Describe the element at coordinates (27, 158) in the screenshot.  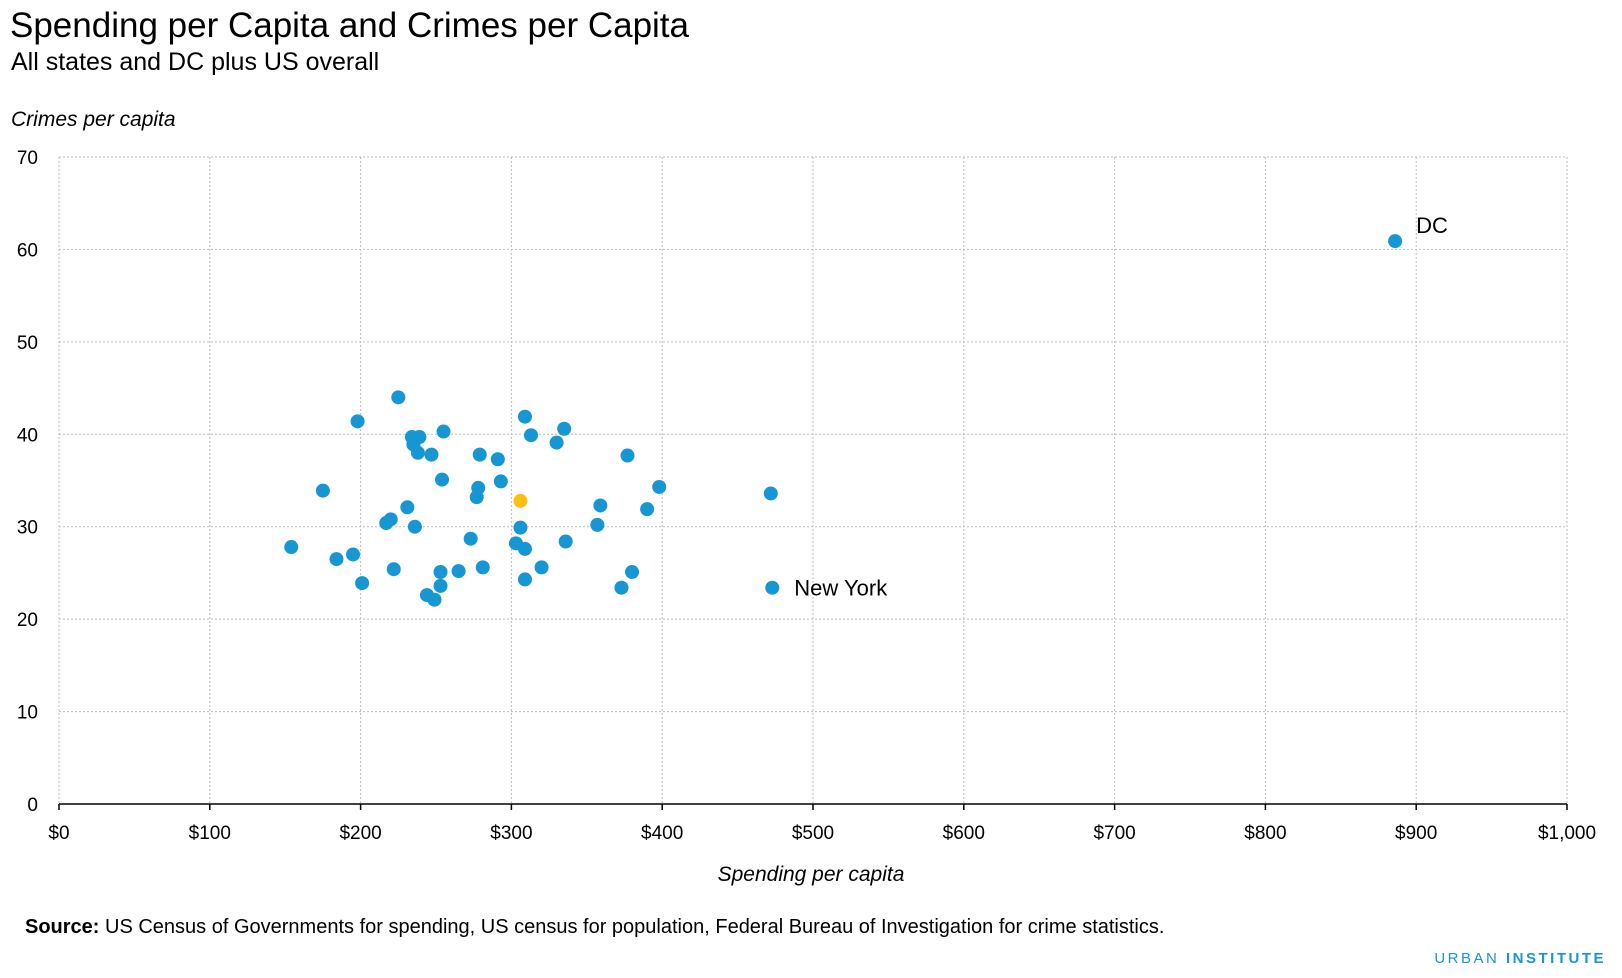
I see `y-tick-label: 70` at that location.